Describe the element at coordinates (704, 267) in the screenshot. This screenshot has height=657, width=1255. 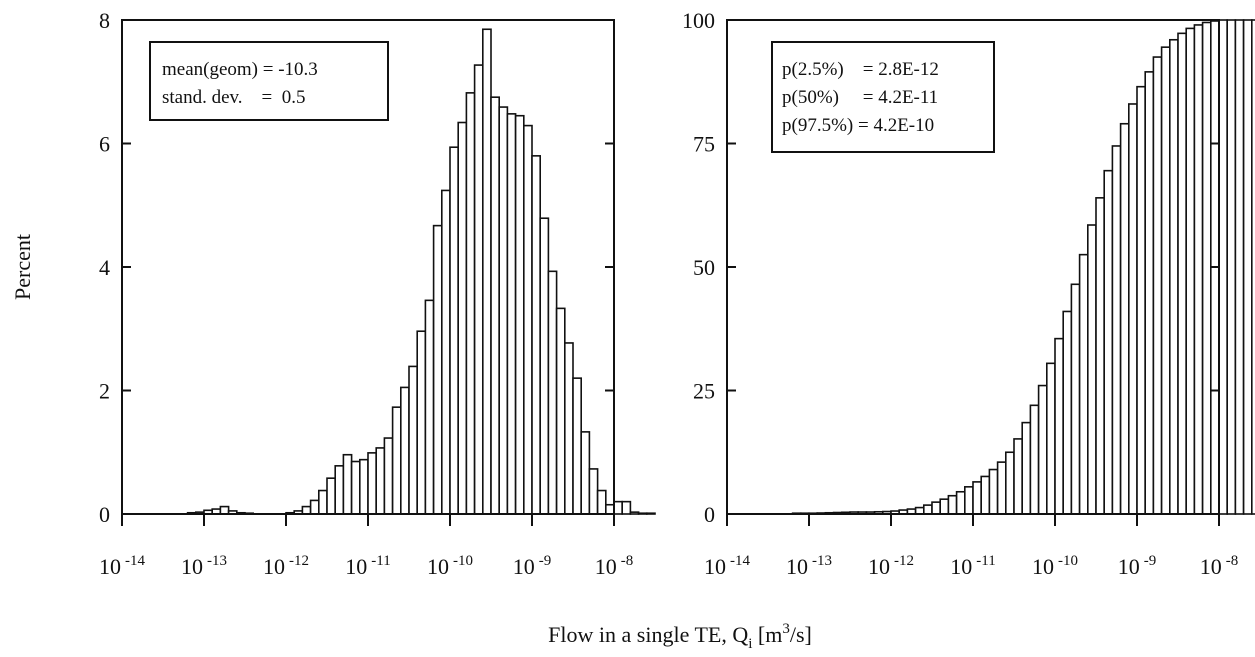
I see `right-y-tick-label: 50` at that location.